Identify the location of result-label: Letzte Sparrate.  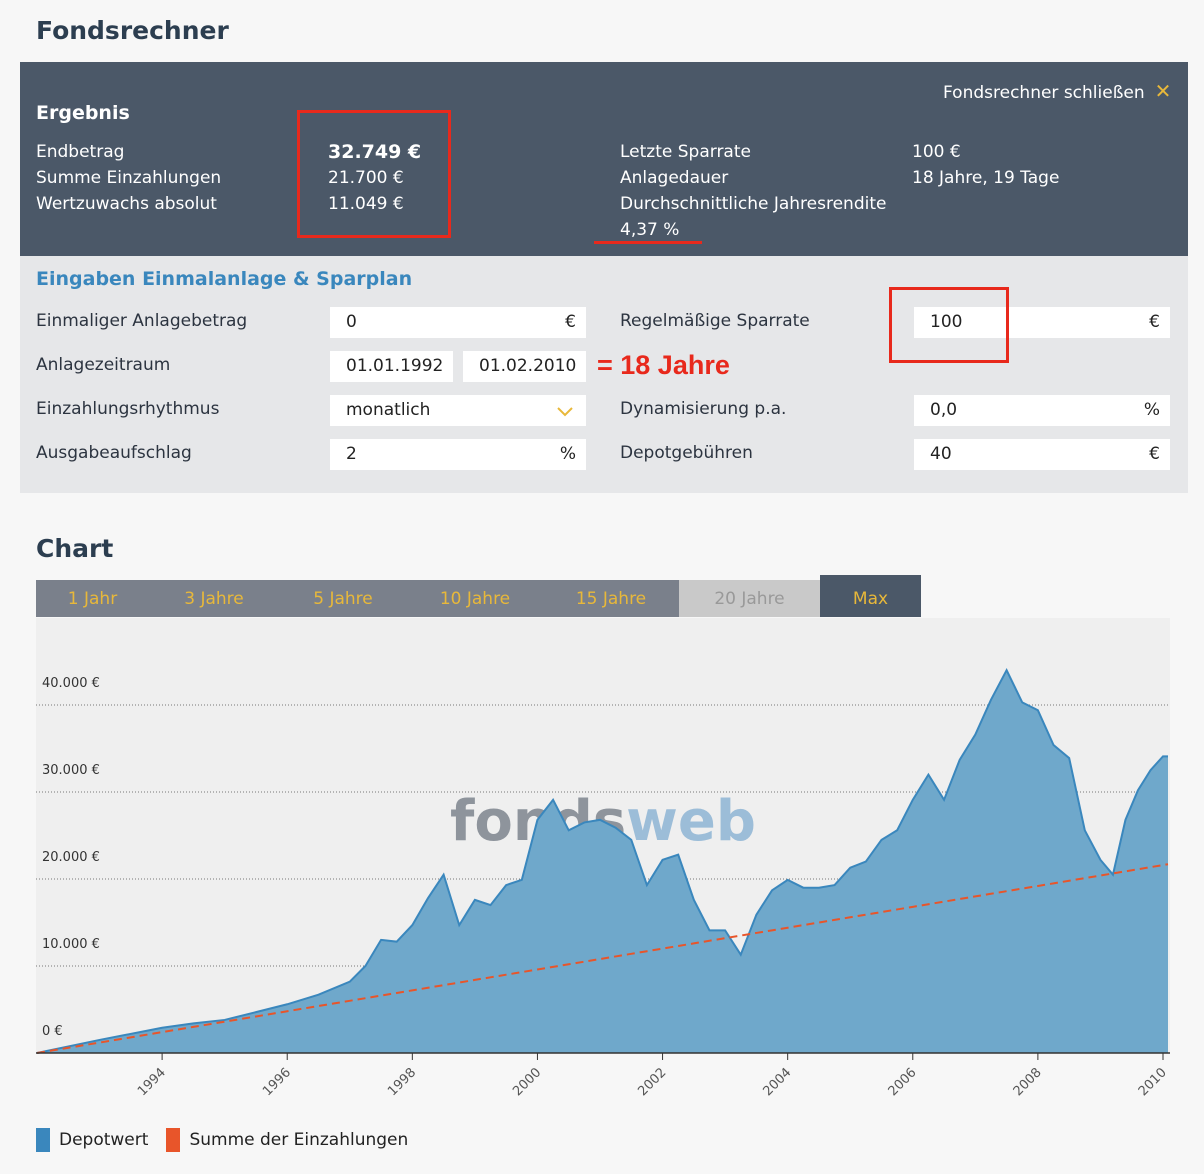
(685, 152).